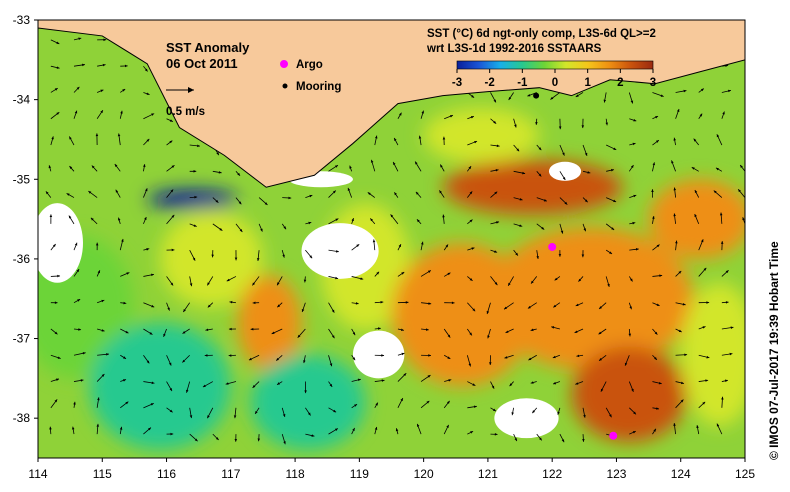 This screenshot has height=492, width=790. Describe the element at coordinates (681, 474) in the screenshot. I see `x-tick-label-10: 124` at that location.